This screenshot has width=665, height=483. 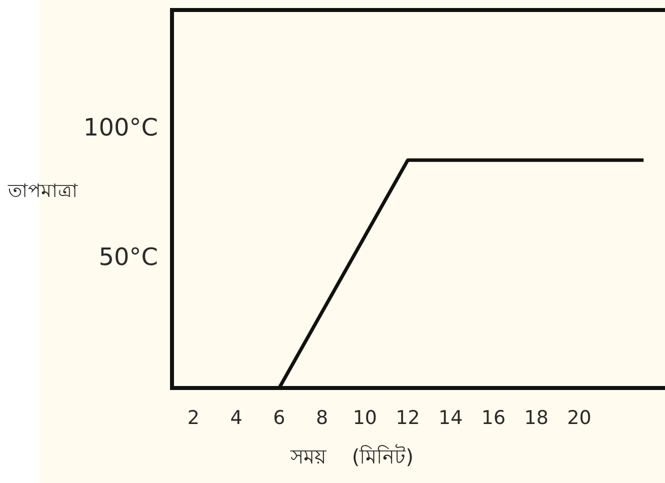 What do you see at coordinates (279, 418) in the screenshot?
I see `x-tick-label: 6` at bounding box center [279, 418].